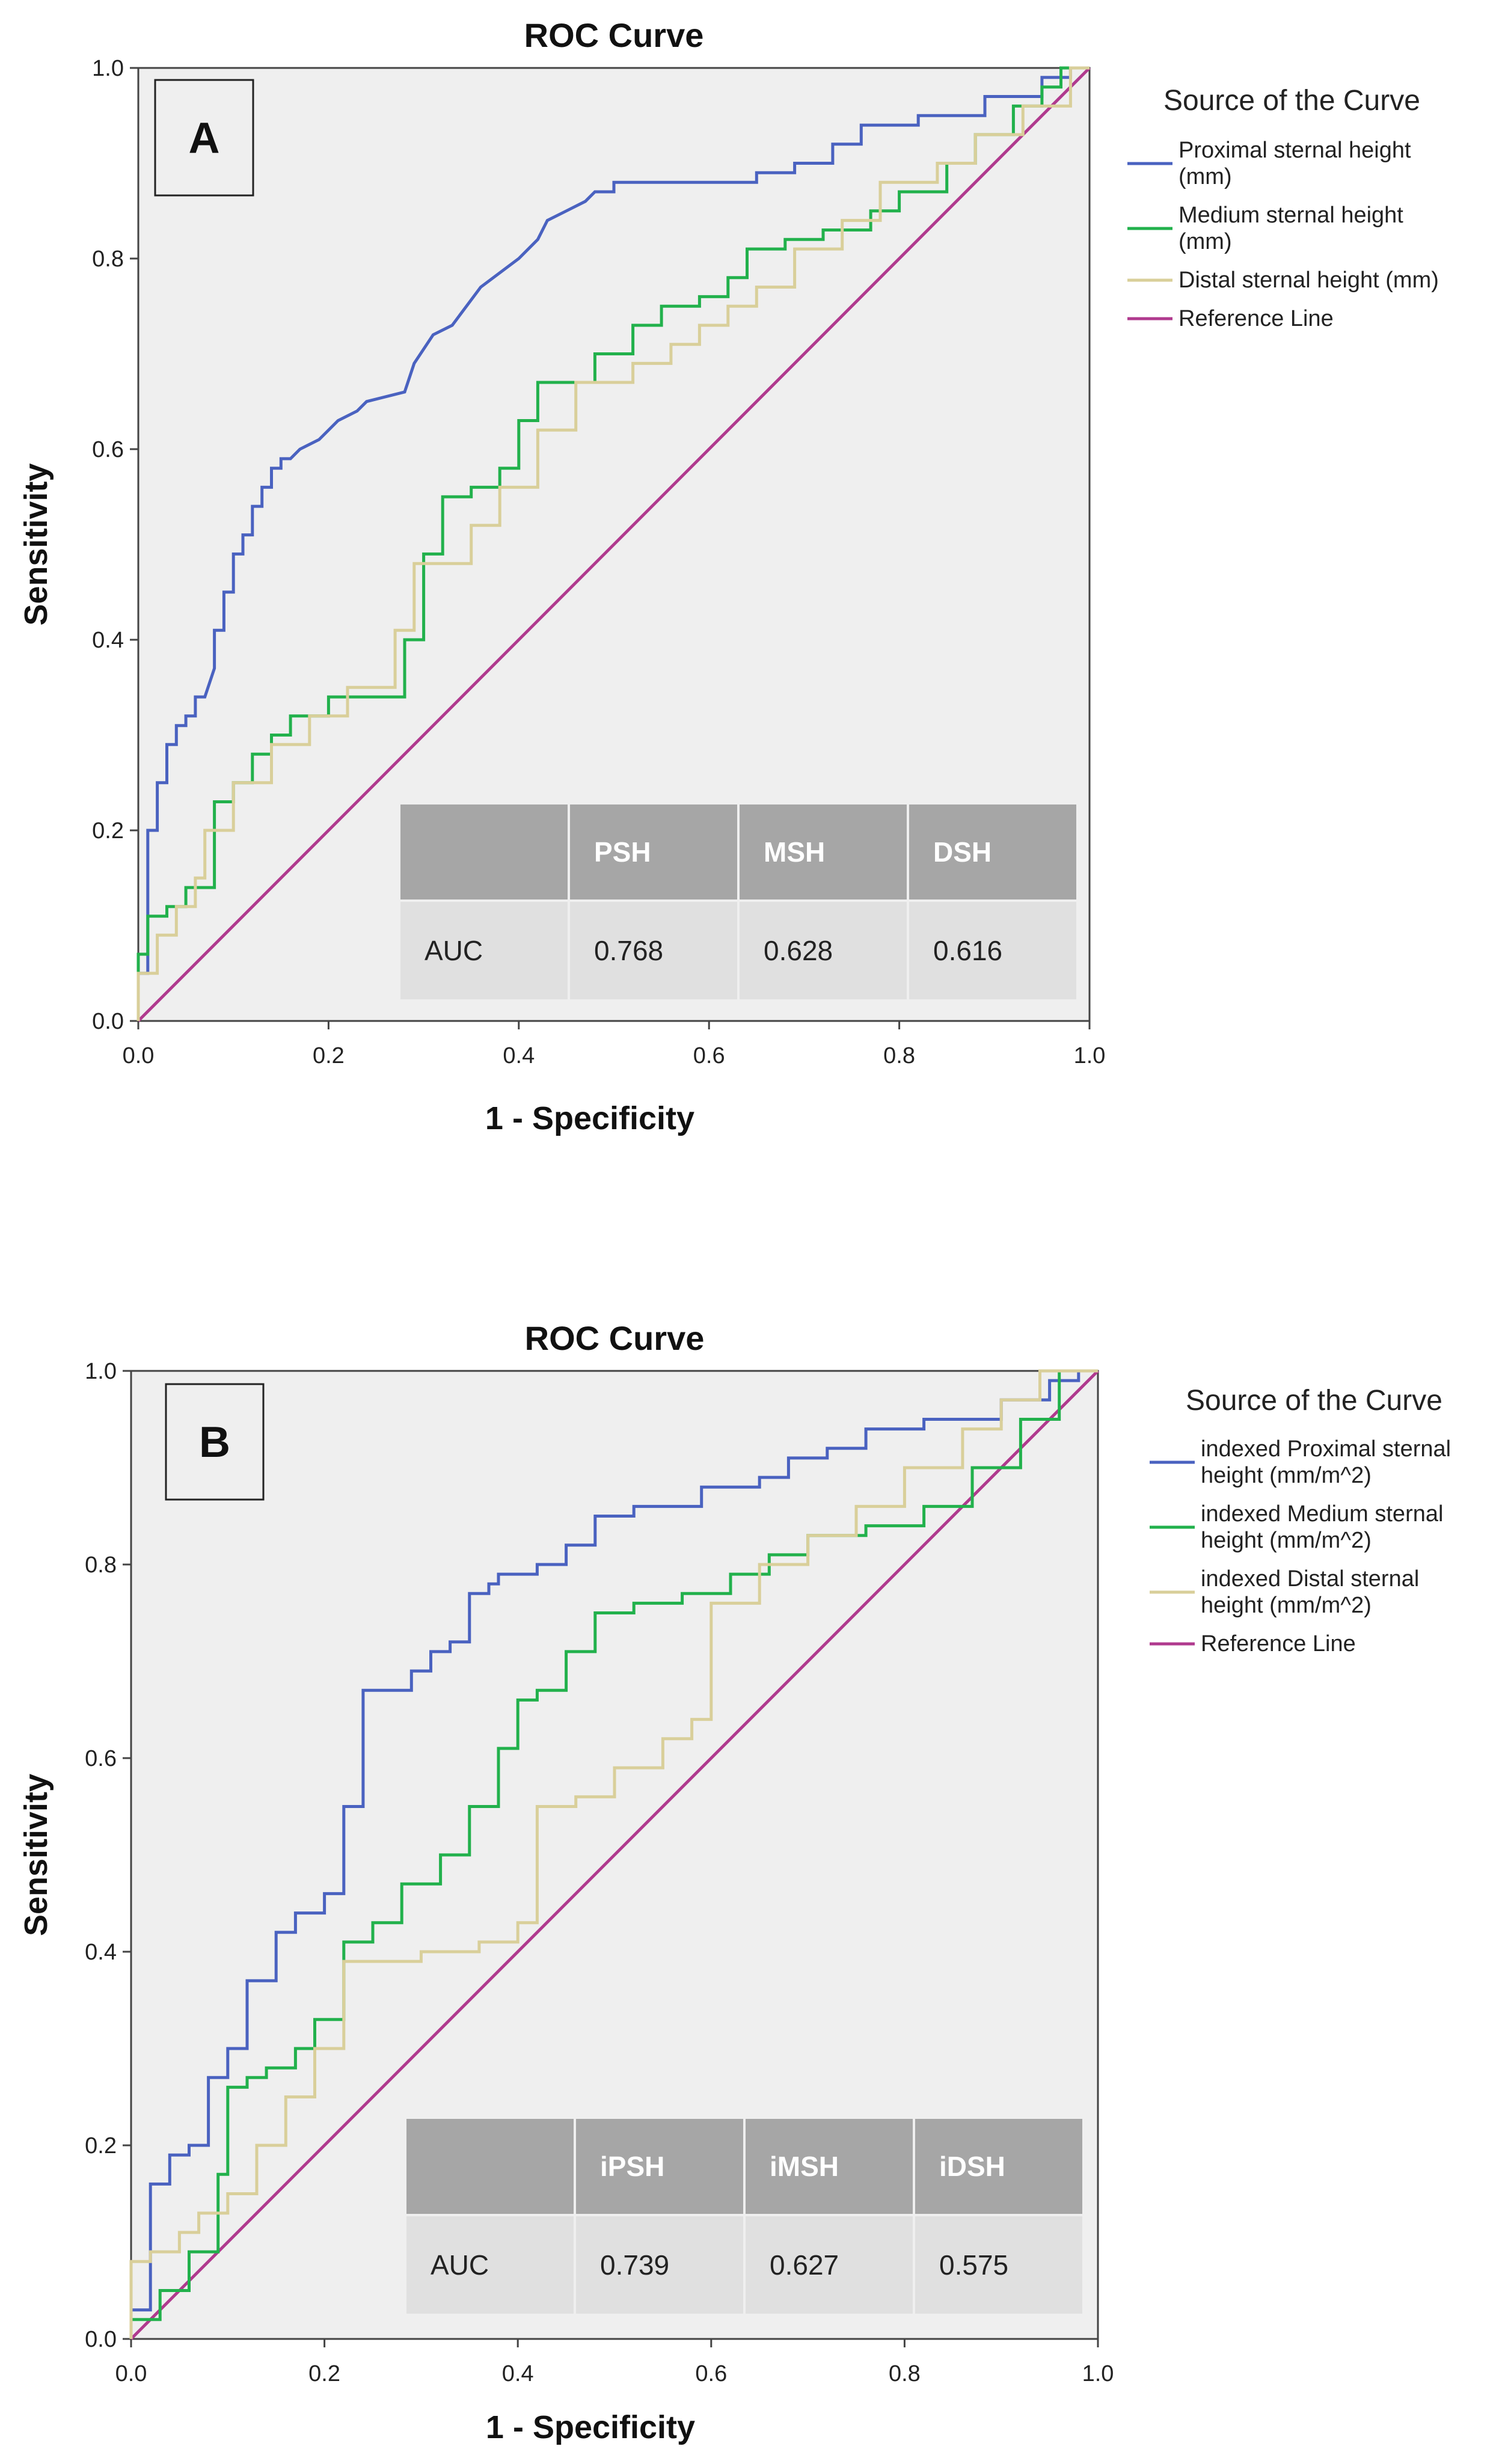 The image size is (1508, 2464). Describe the element at coordinates (1310, 1579) in the screenshot. I see `legend-entry-label: indexed Distal sternal` at that location.